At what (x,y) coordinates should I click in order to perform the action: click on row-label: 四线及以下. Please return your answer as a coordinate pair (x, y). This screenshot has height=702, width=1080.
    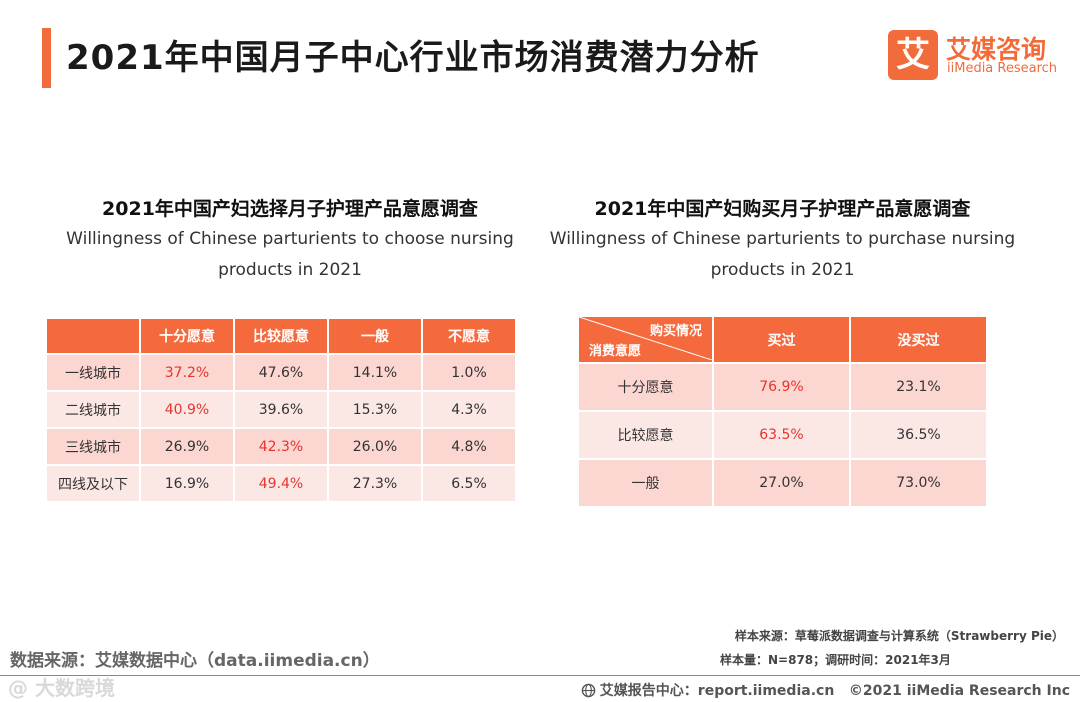
    Looking at the image, I should click on (93, 483).